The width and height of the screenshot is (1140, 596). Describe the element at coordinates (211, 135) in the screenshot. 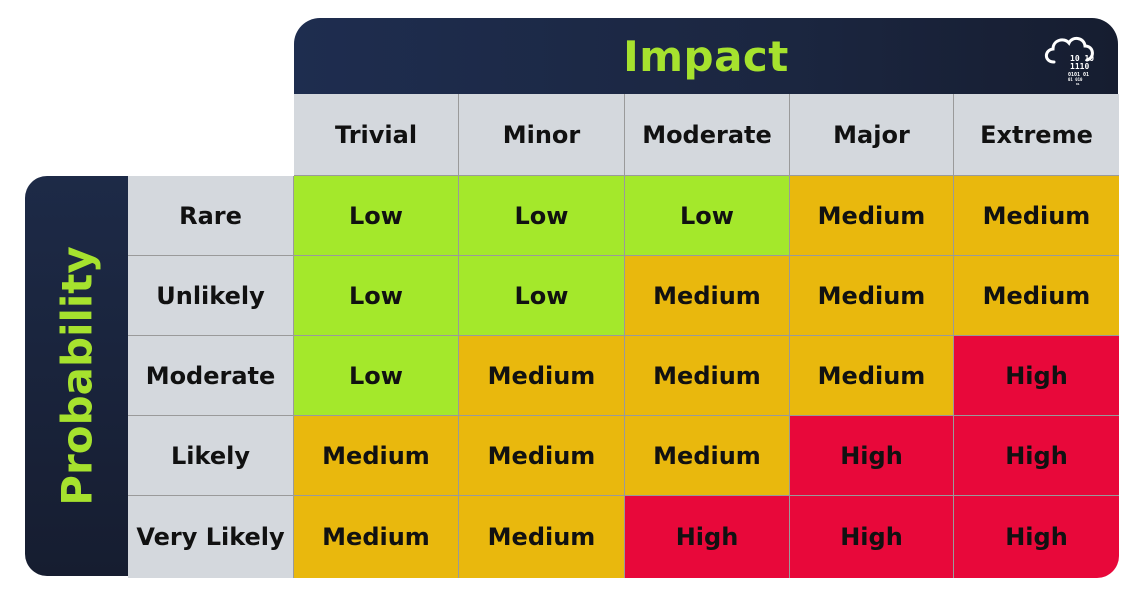

I see `matrix-corner` at that location.